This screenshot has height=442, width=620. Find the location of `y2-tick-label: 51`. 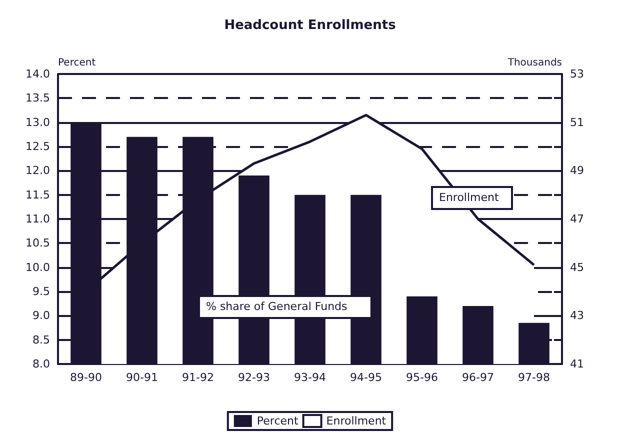

y2-tick-label: 51 is located at coordinates (577, 122).